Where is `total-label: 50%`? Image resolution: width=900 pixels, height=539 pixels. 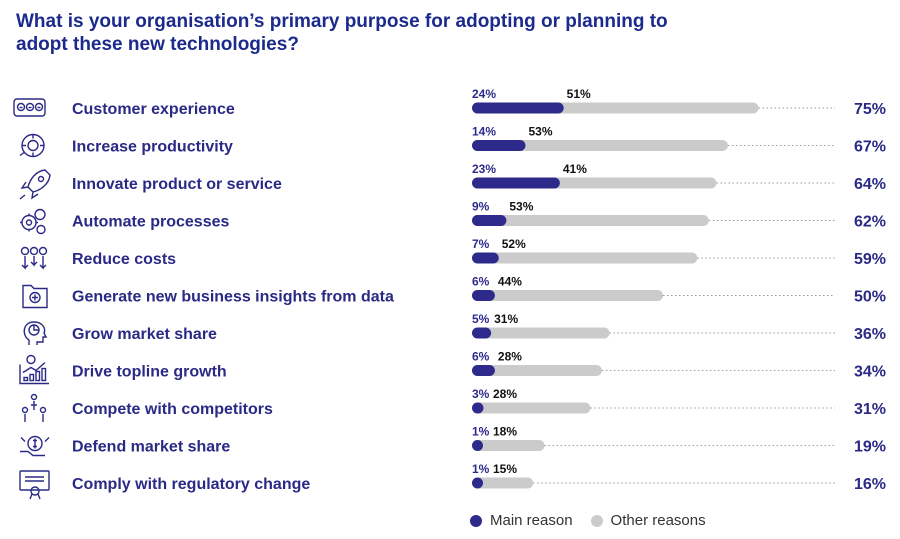 total-label: 50% is located at coordinates (870, 297).